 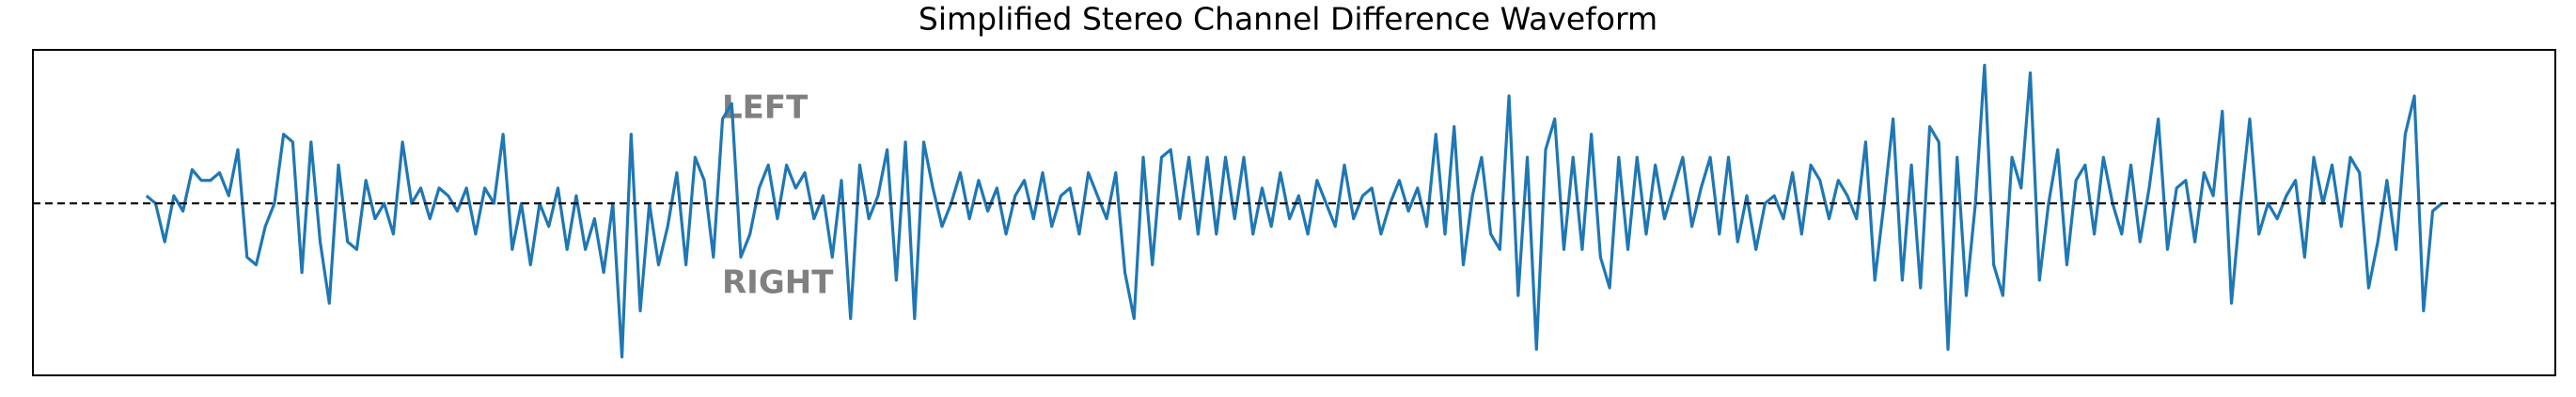 I want to click on annotation: LEFT, so click(x=766, y=108).